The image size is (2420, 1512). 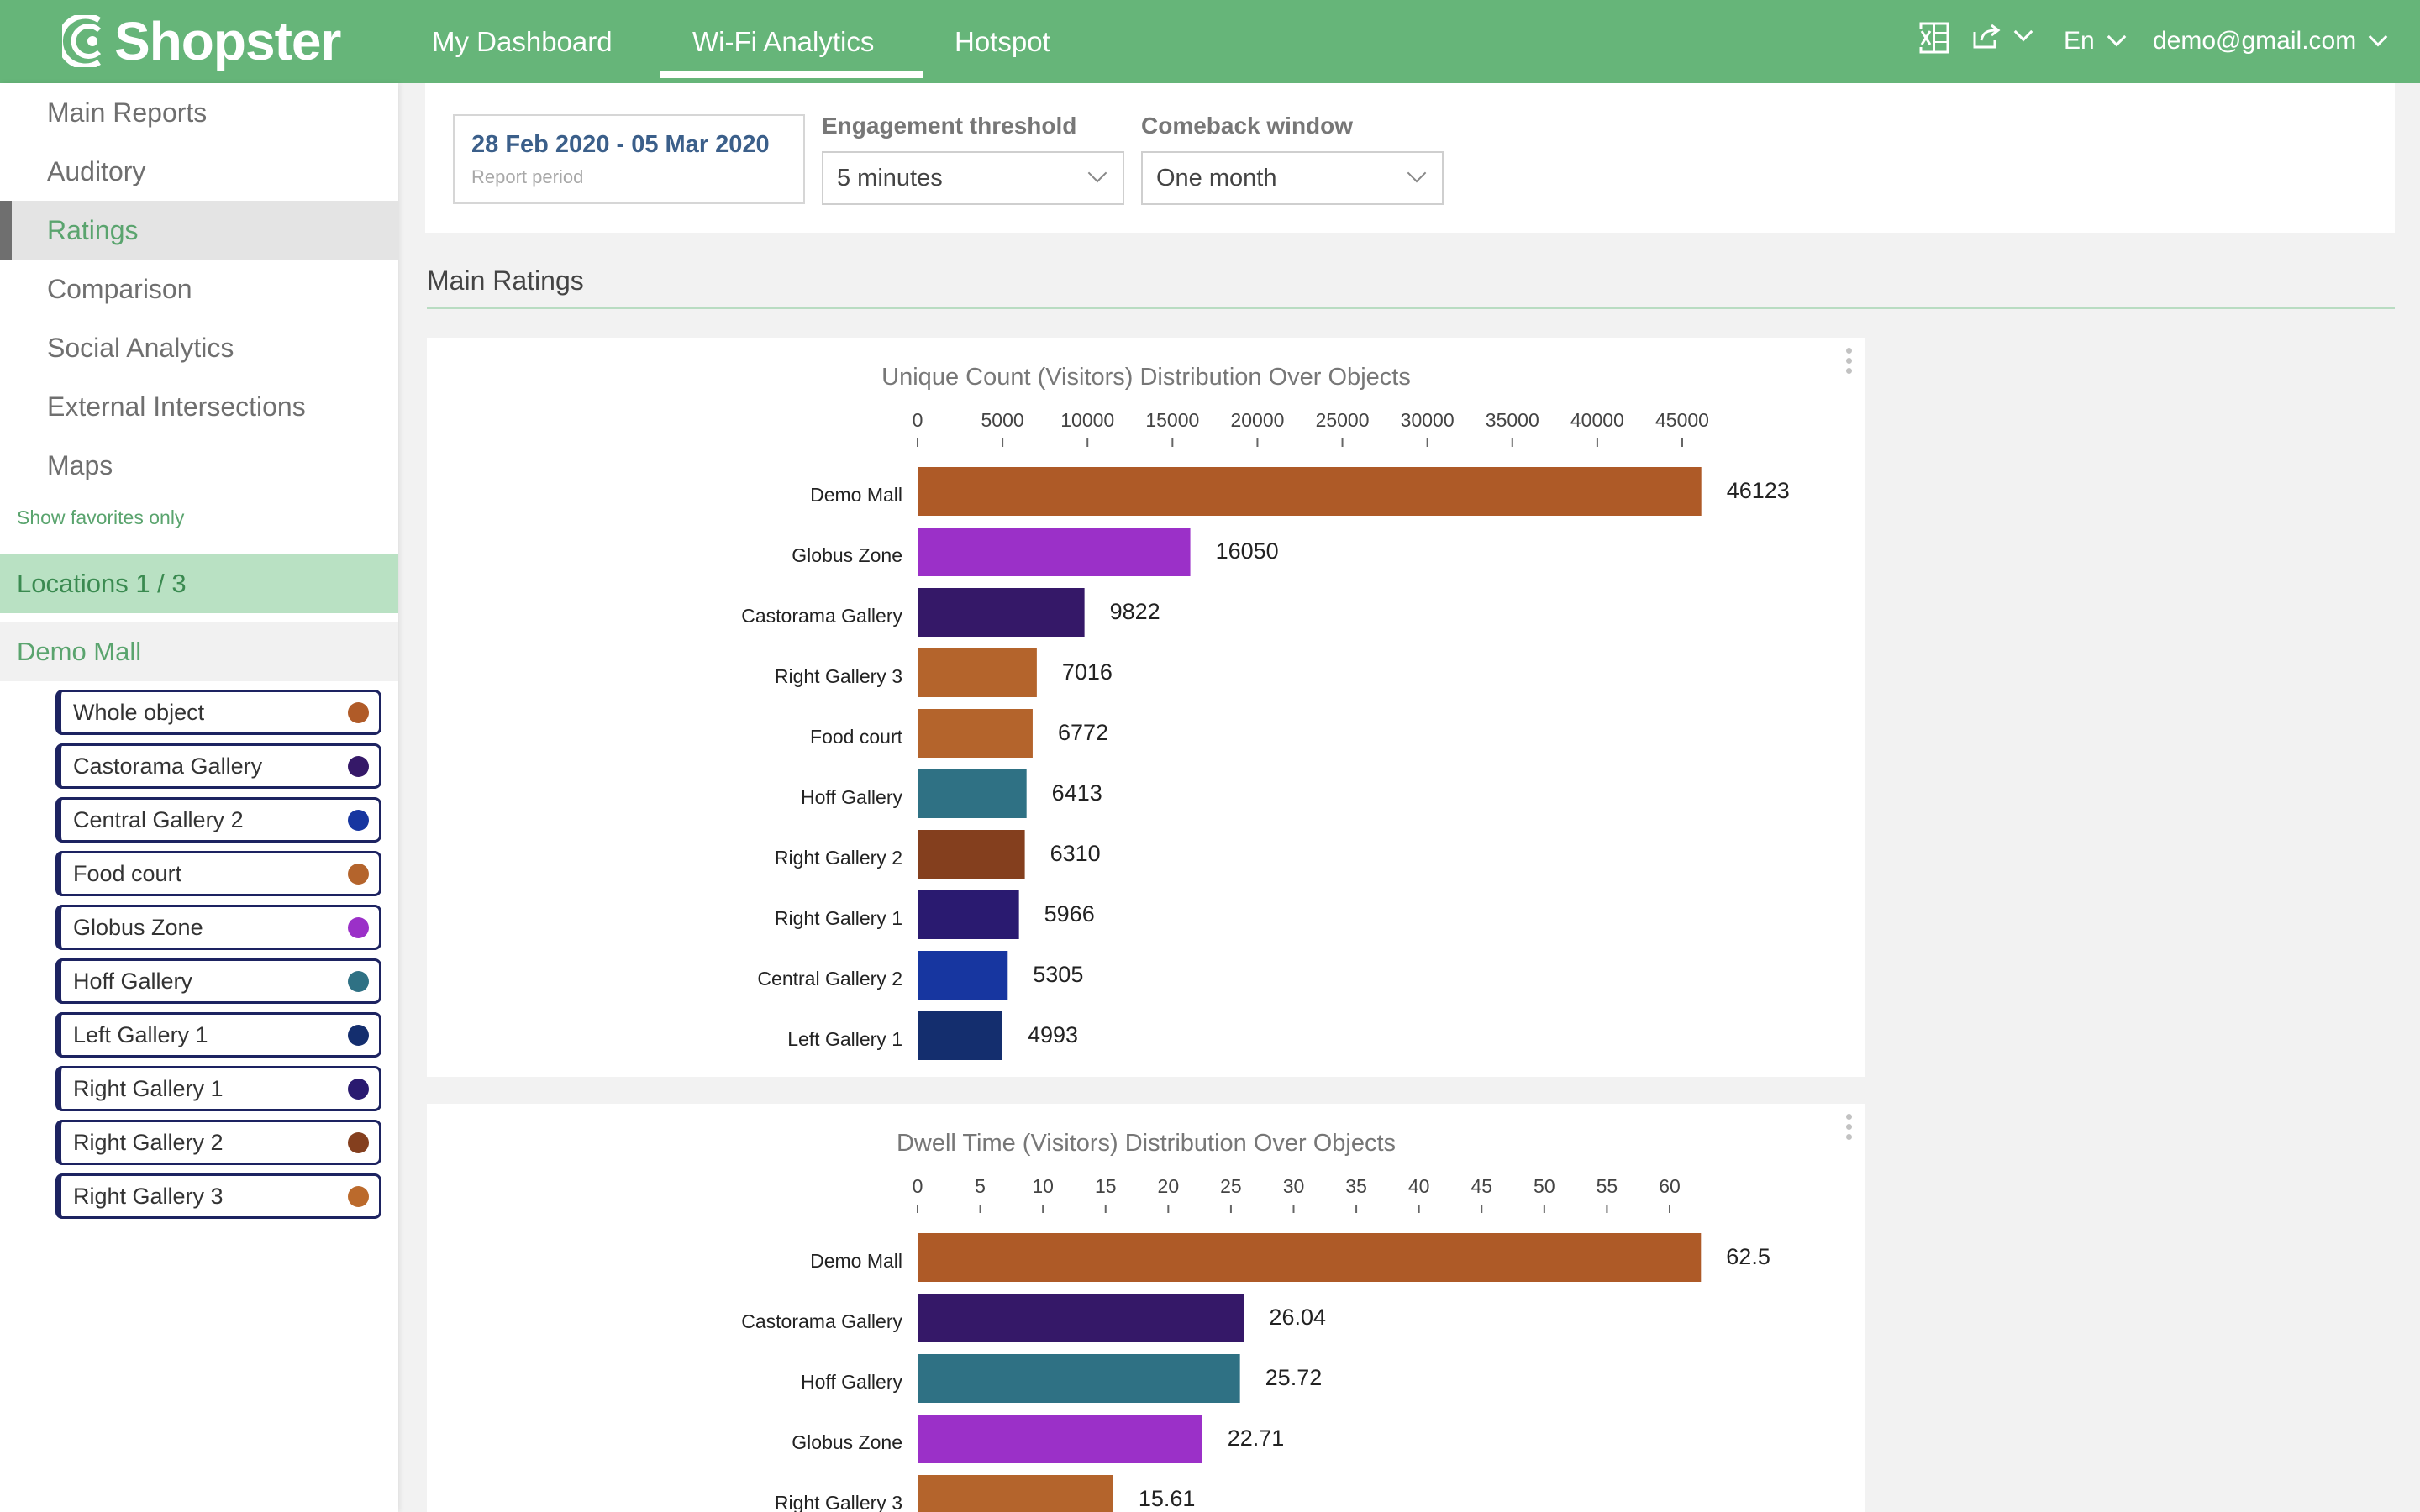 I want to click on object-item-label: Food court, so click(x=128, y=873).